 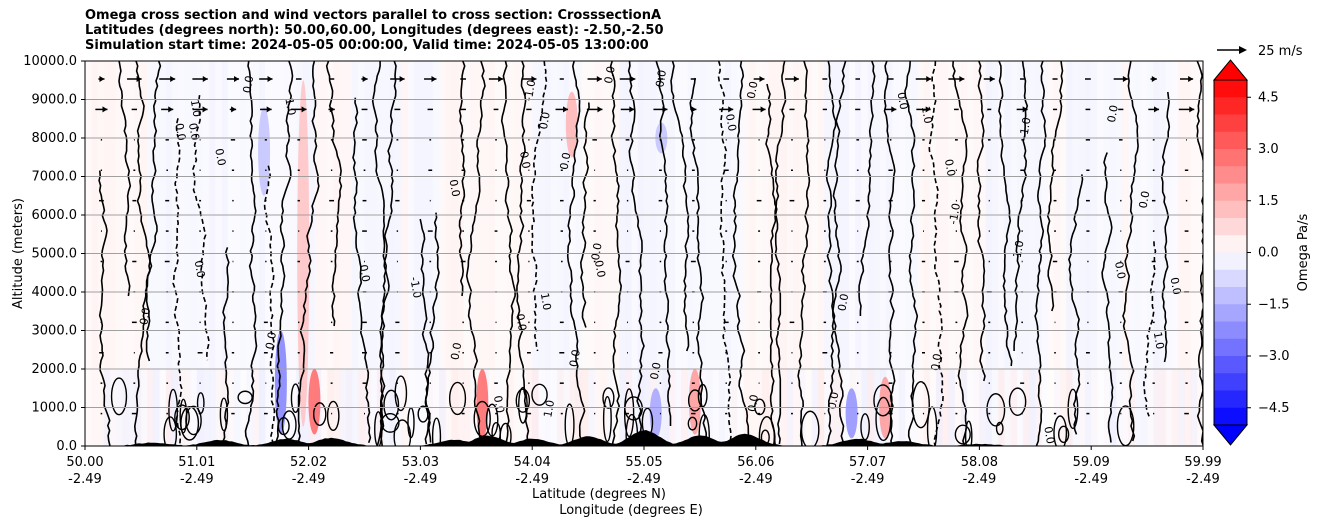 What do you see at coordinates (1274, 304) in the screenshot?
I see `colorbar-tick-label: −1.5` at bounding box center [1274, 304].